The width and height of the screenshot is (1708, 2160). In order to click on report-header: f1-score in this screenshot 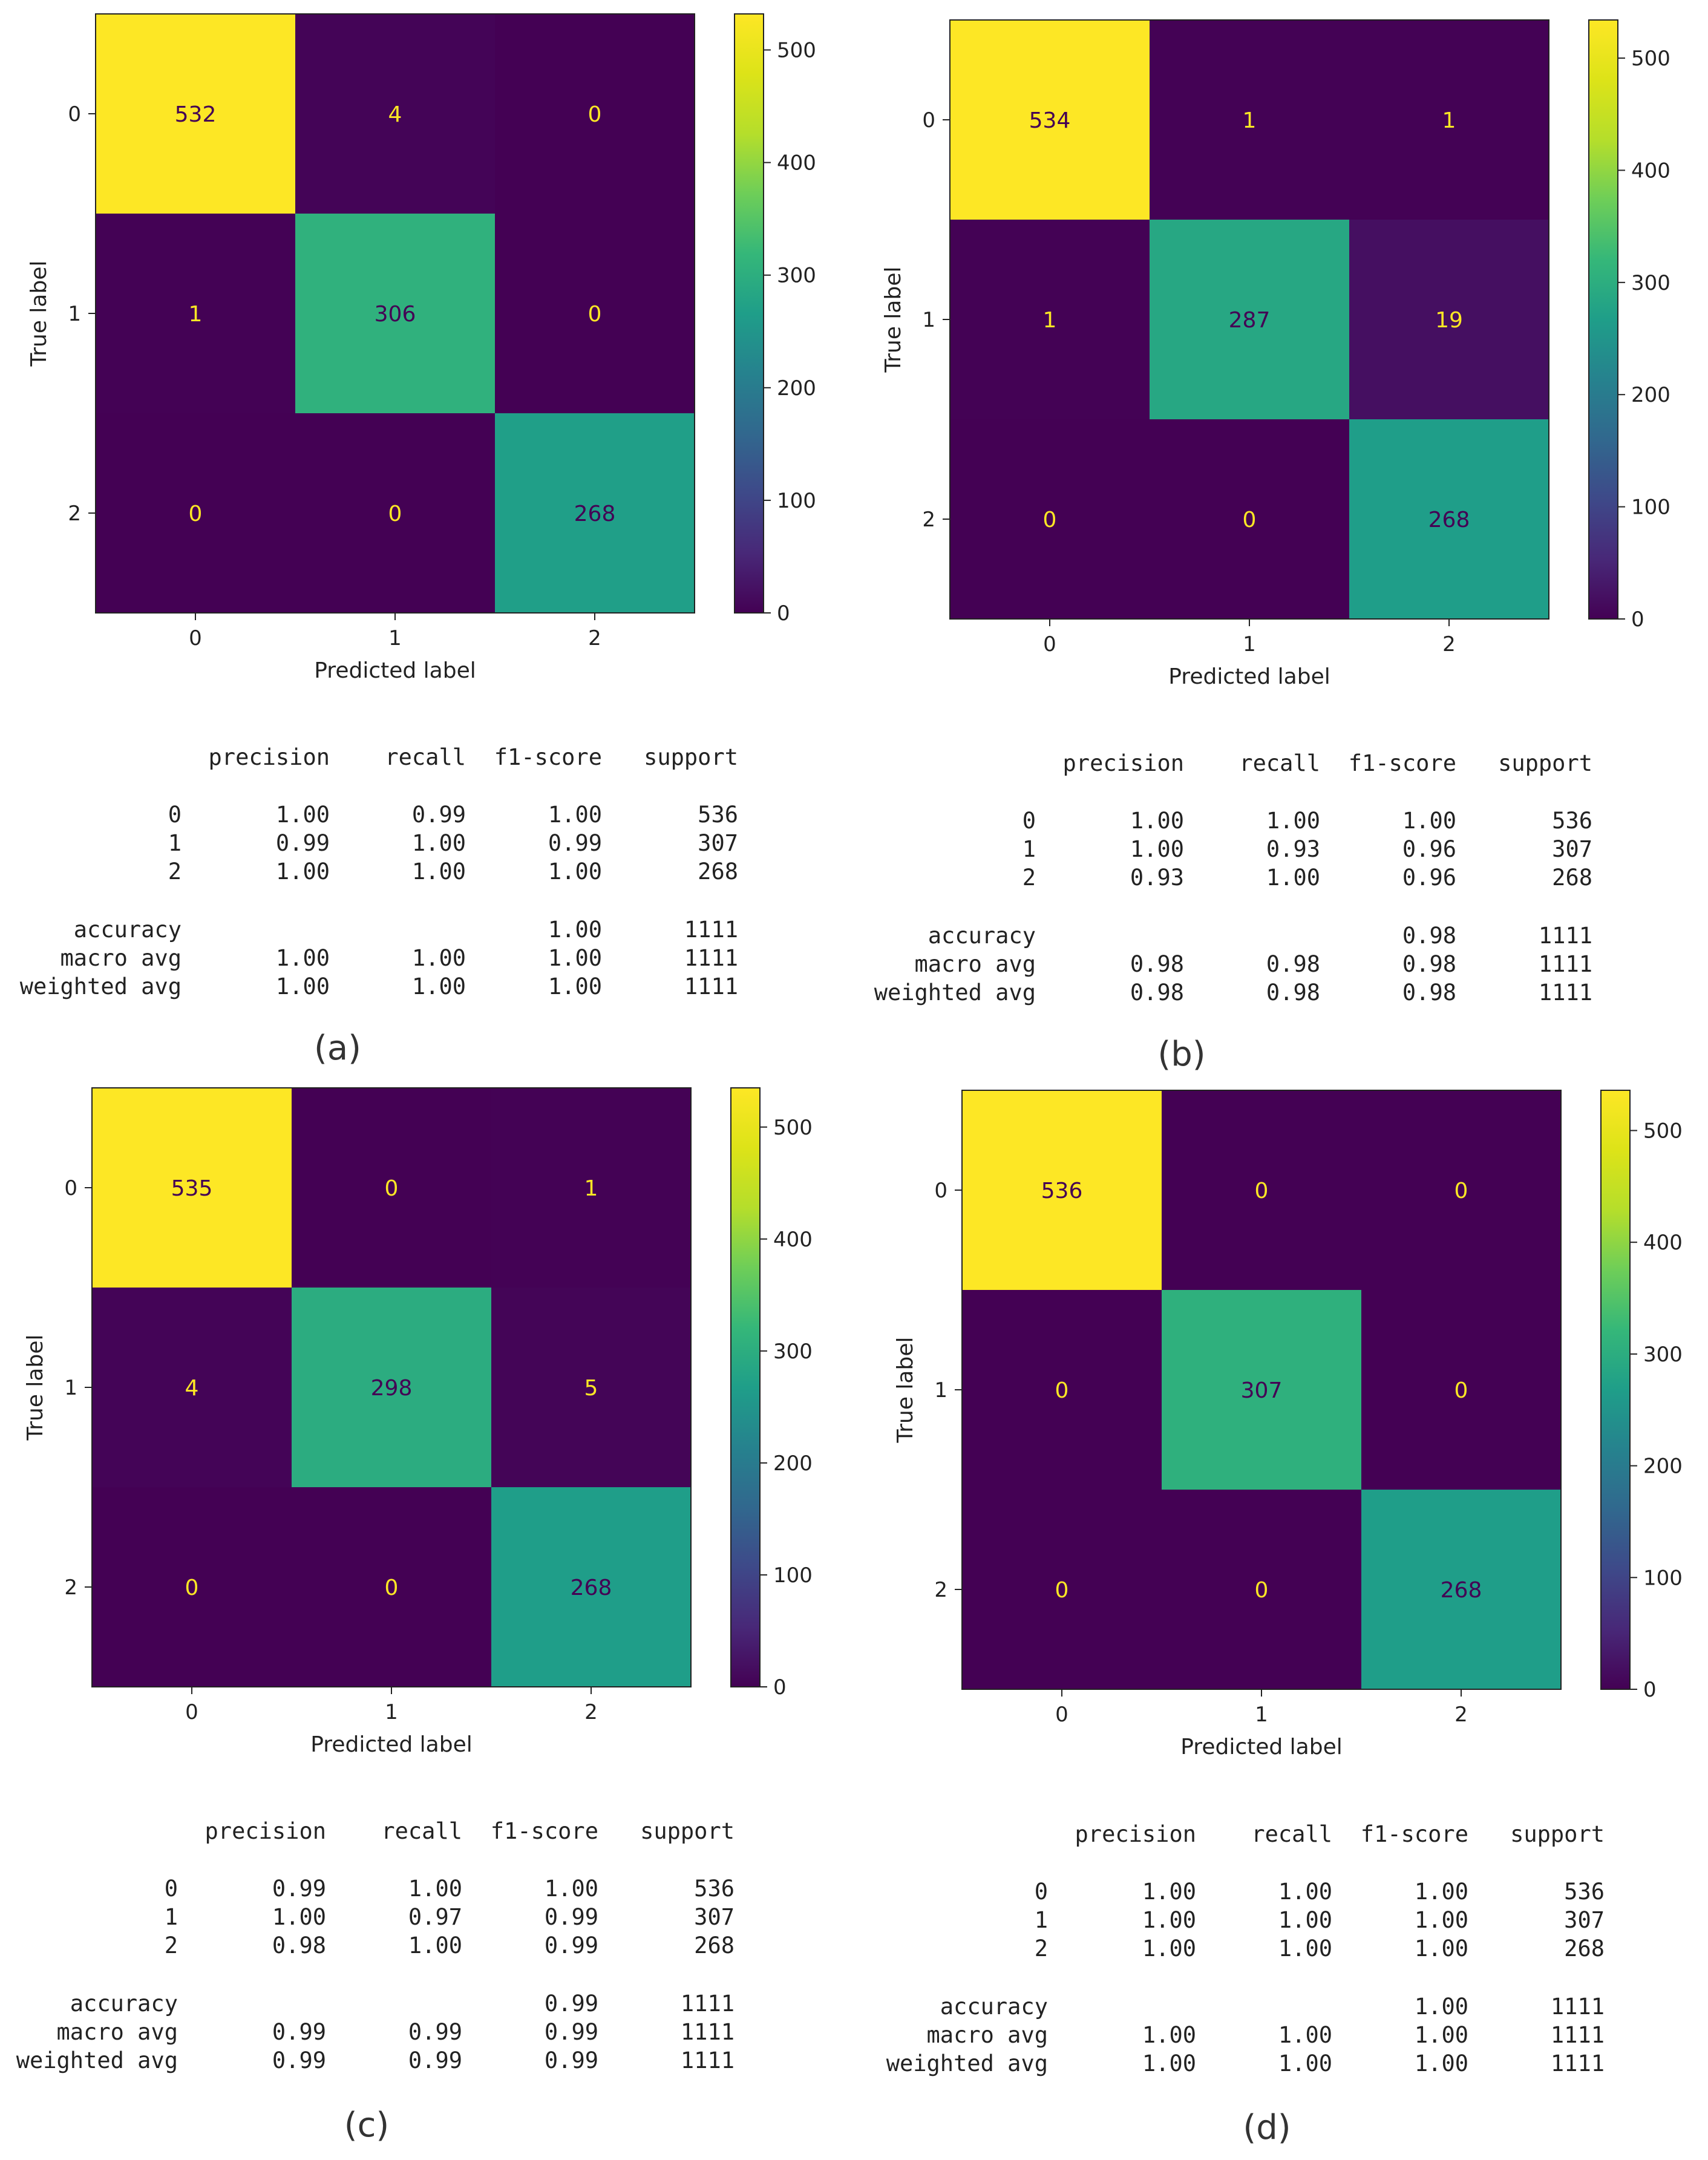, I will do `click(1402, 763)`.